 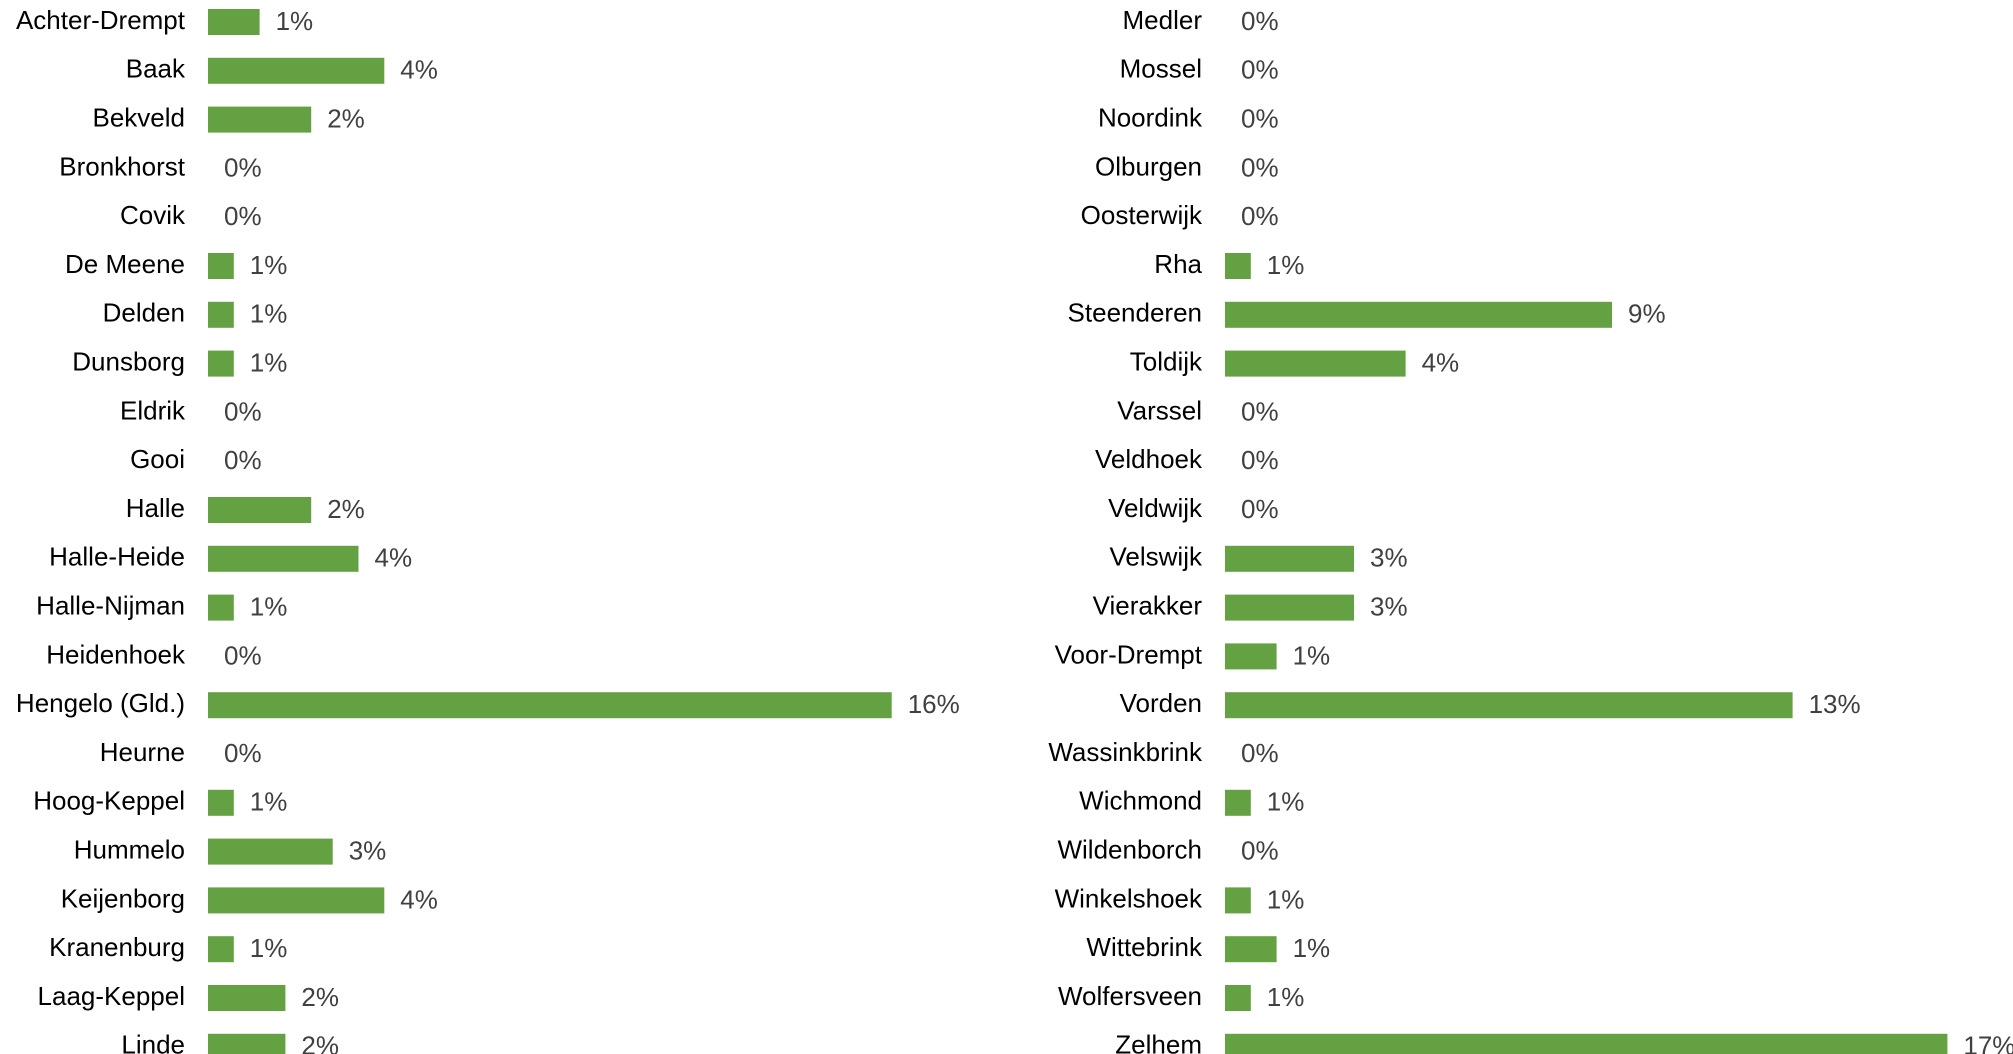 What do you see at coordinates (125, 264) in the screenshot?
I see `category-label: De Meene` at bounding box center [125, 264].